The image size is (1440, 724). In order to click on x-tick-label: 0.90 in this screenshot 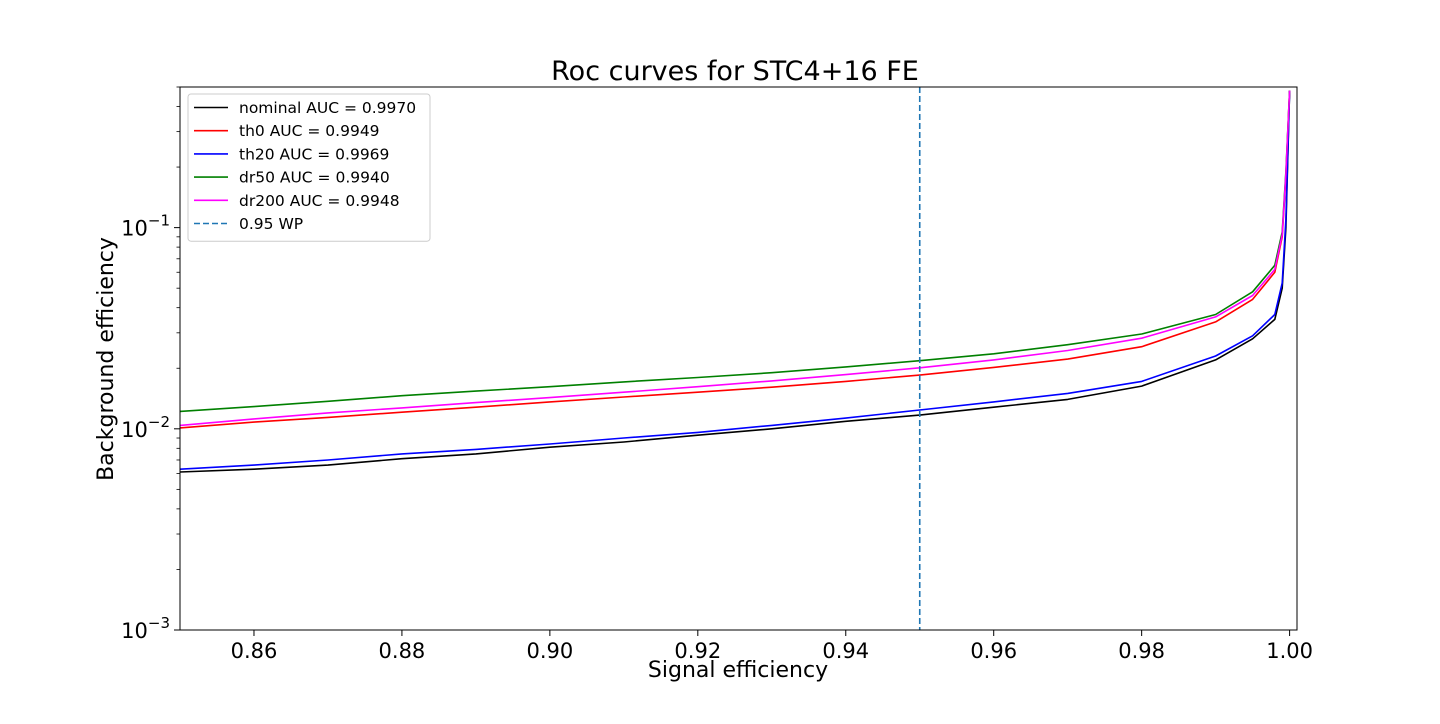, I will do `click(549, 651)`.